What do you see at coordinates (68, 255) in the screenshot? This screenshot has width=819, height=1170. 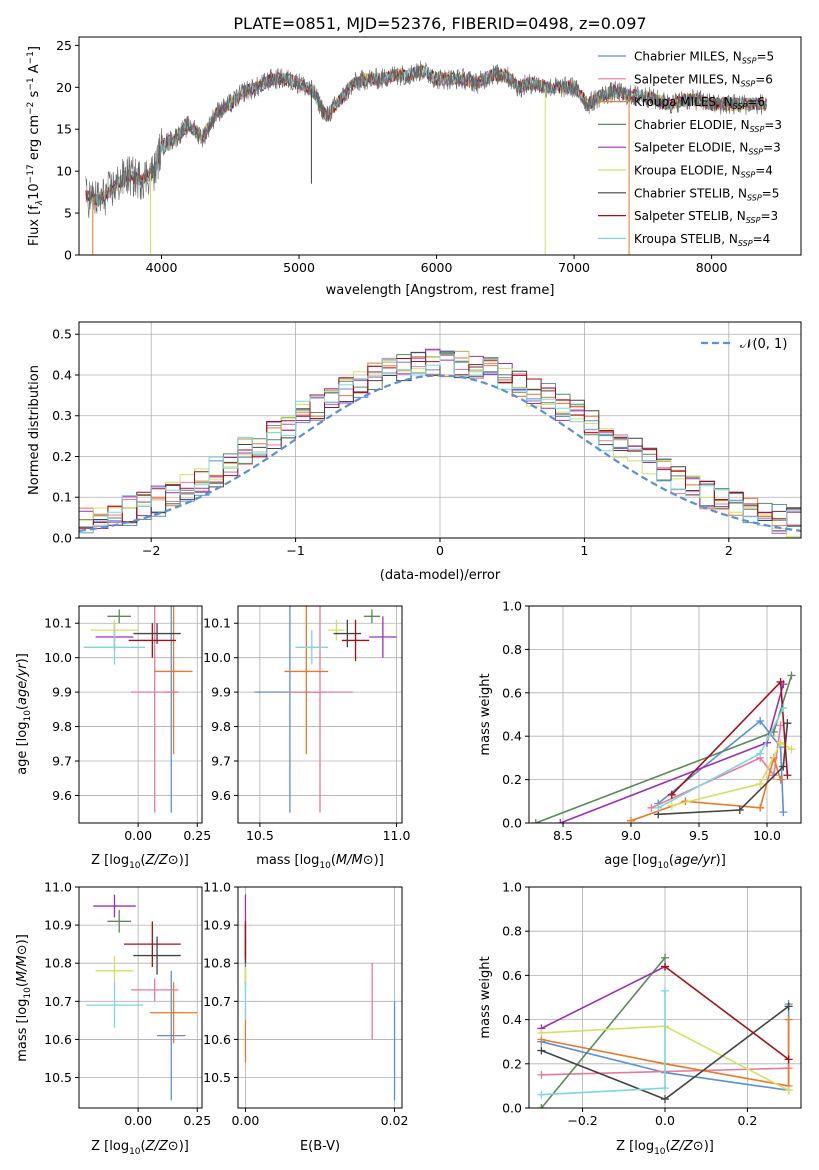 I see `y-tick-label: 0` at bounding box center [68, 255].